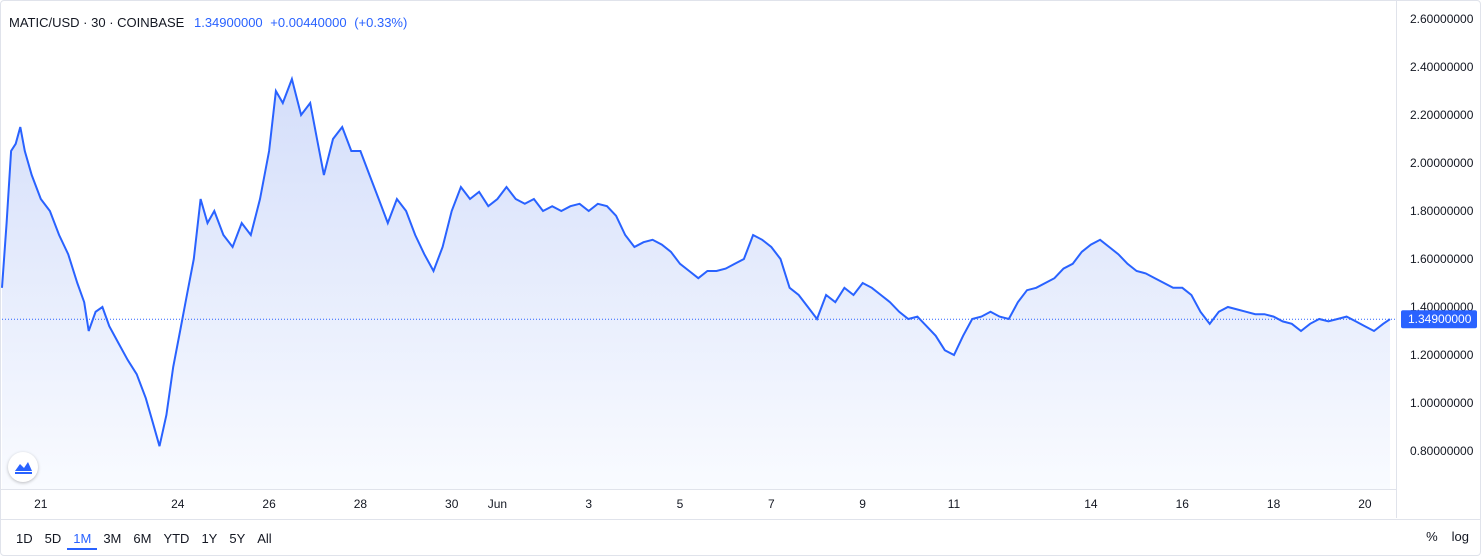  I want to click on x-tick-label: Jun, so click(497, 504).